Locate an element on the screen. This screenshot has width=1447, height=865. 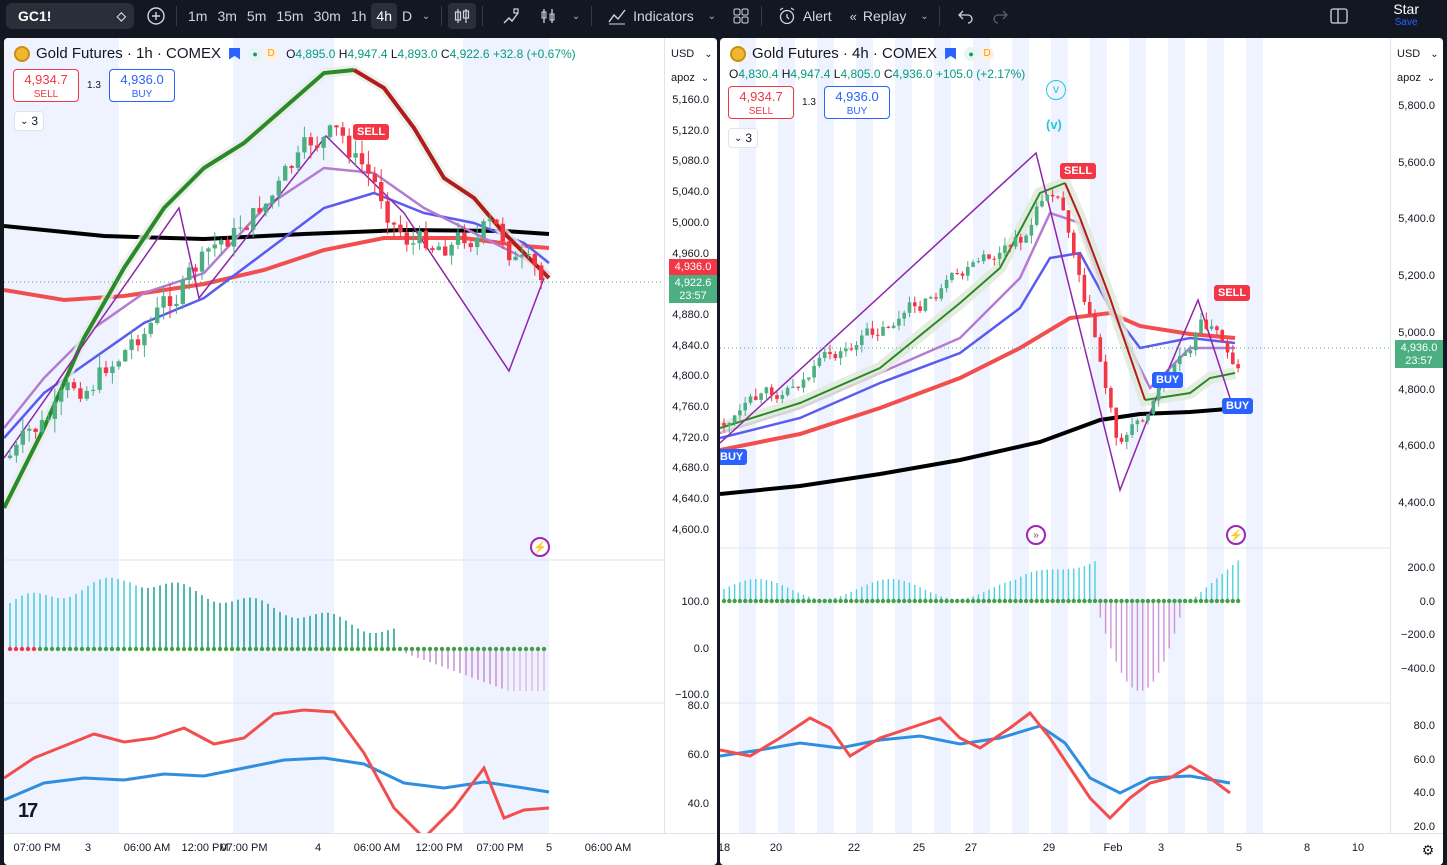
symbol-search-button: GC1! ◇ is located at coordinates (70, 16).